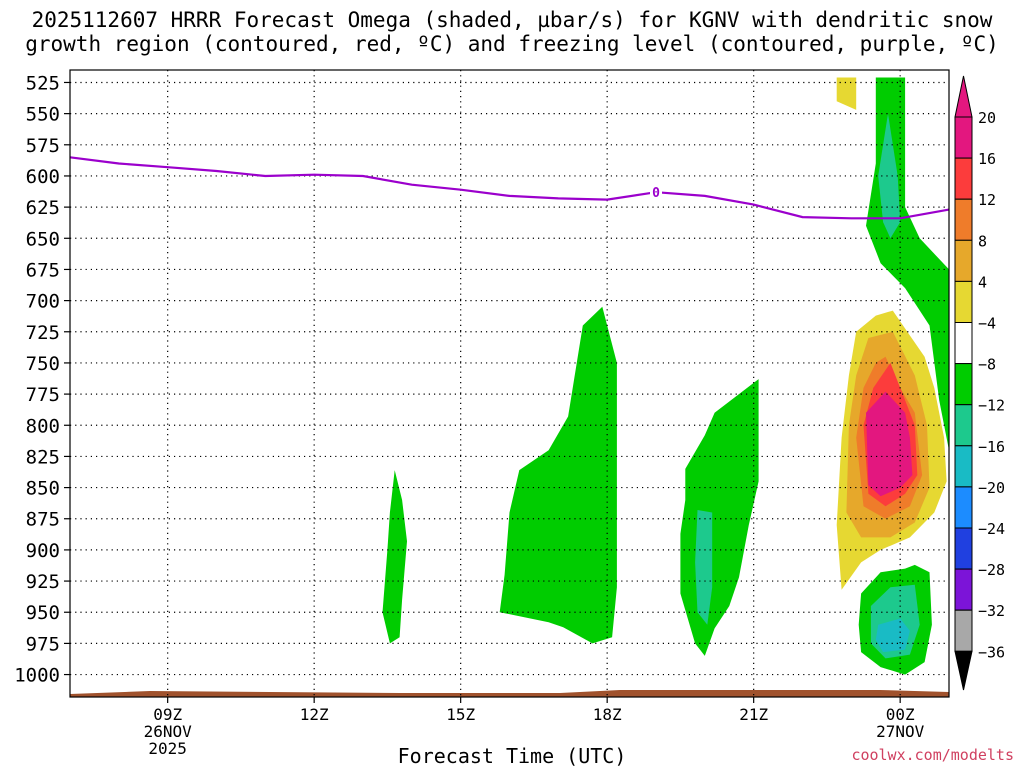  Describe the element at coordinates (43, 489) in the screenshot. I see `y-tick-label-850: 850` at that location.